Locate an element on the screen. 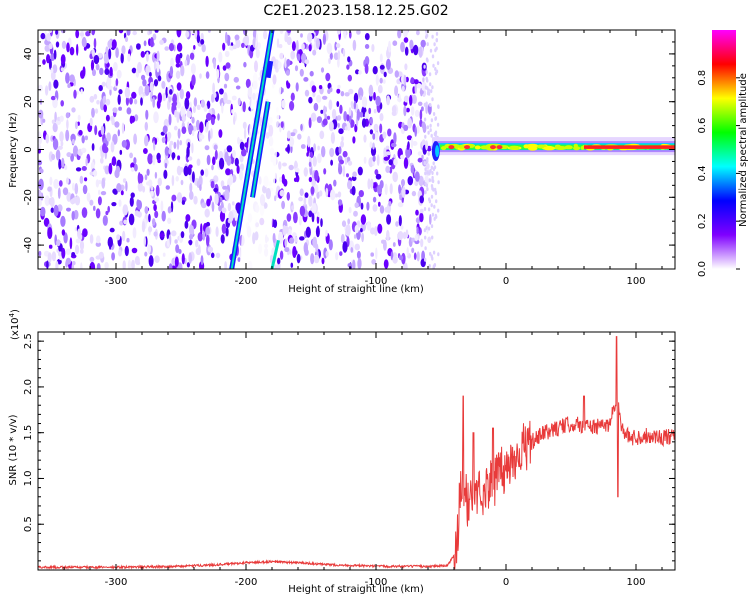 Image resolution: width=750 pixels, height=600 pixels. colorbar-tick-label: 0.2 is located at coordinates (702, 221).